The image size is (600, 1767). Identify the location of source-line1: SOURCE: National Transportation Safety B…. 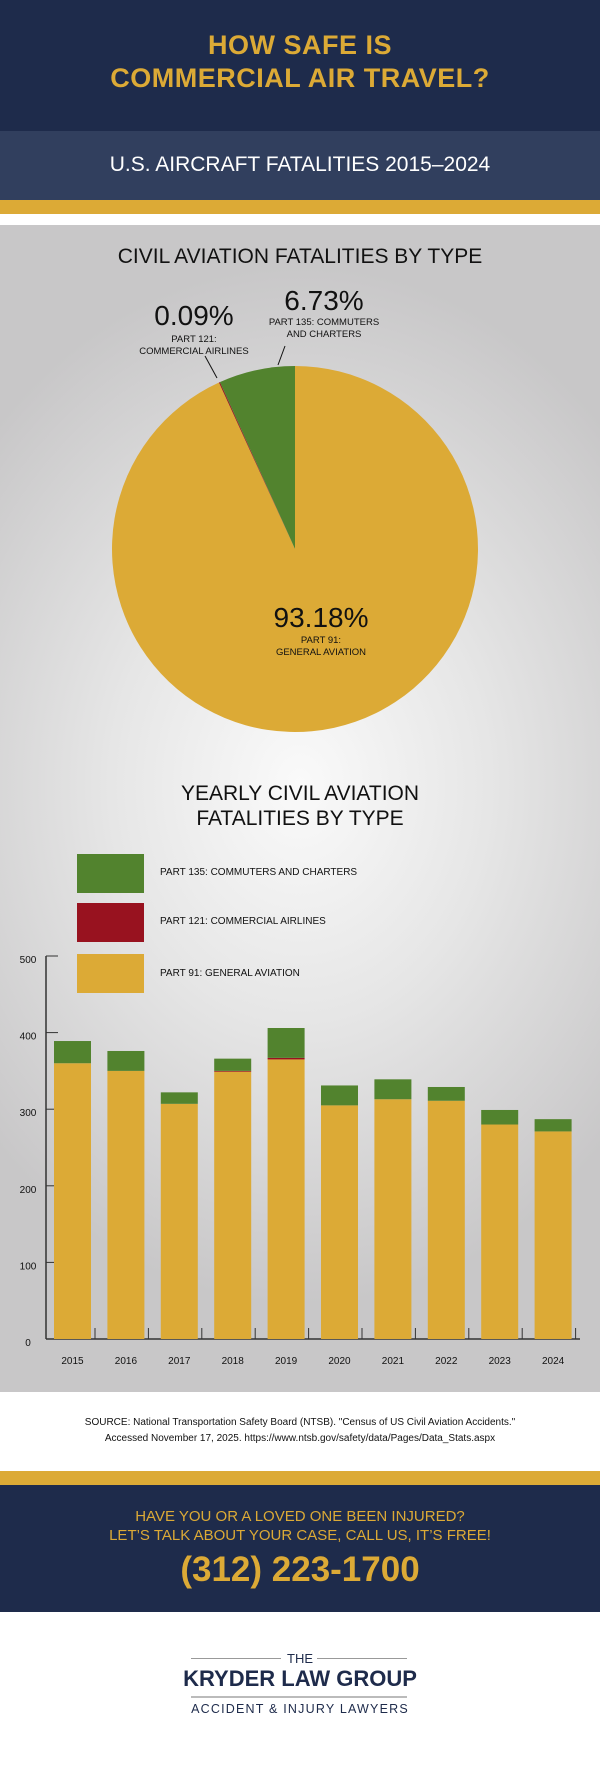
(300, 1422).